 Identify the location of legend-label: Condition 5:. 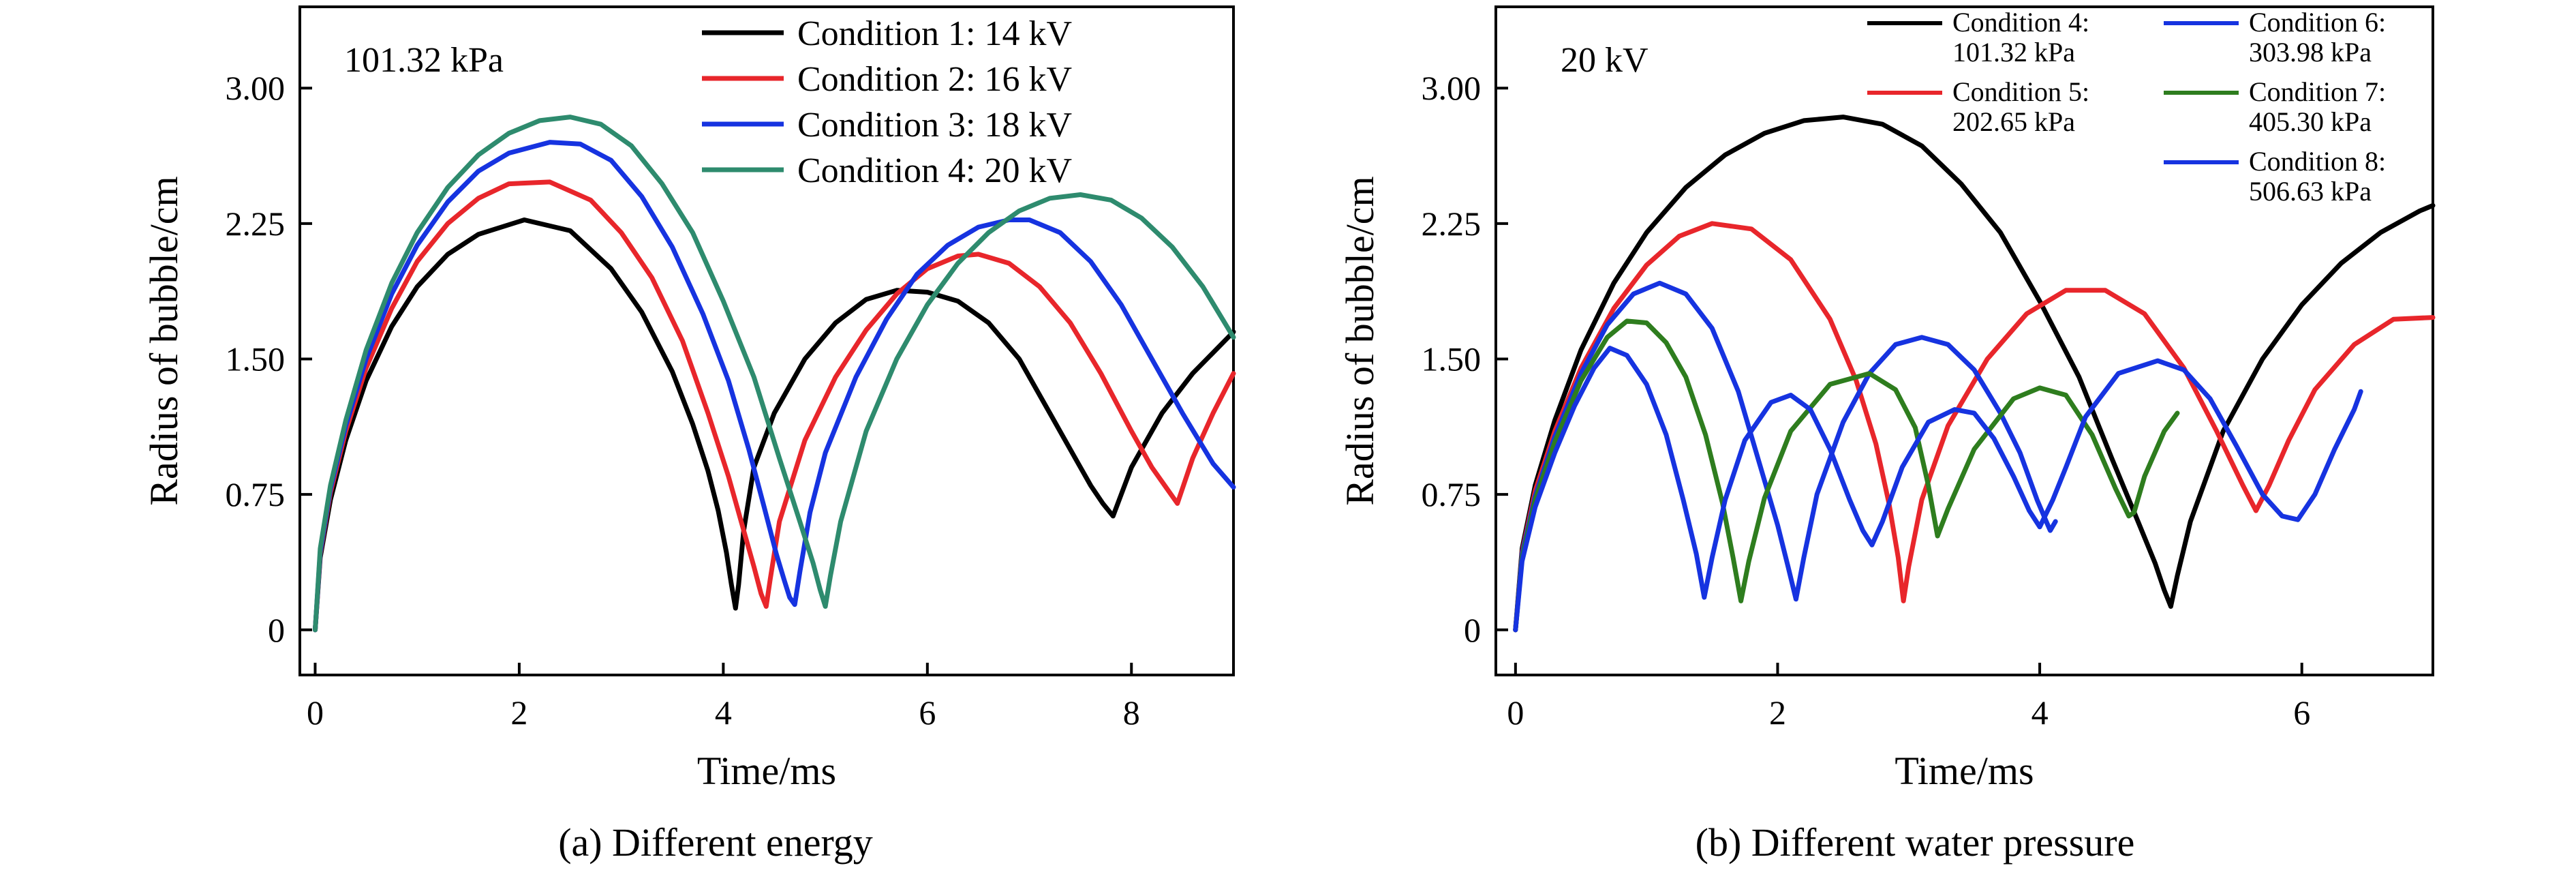
(2021, 91).